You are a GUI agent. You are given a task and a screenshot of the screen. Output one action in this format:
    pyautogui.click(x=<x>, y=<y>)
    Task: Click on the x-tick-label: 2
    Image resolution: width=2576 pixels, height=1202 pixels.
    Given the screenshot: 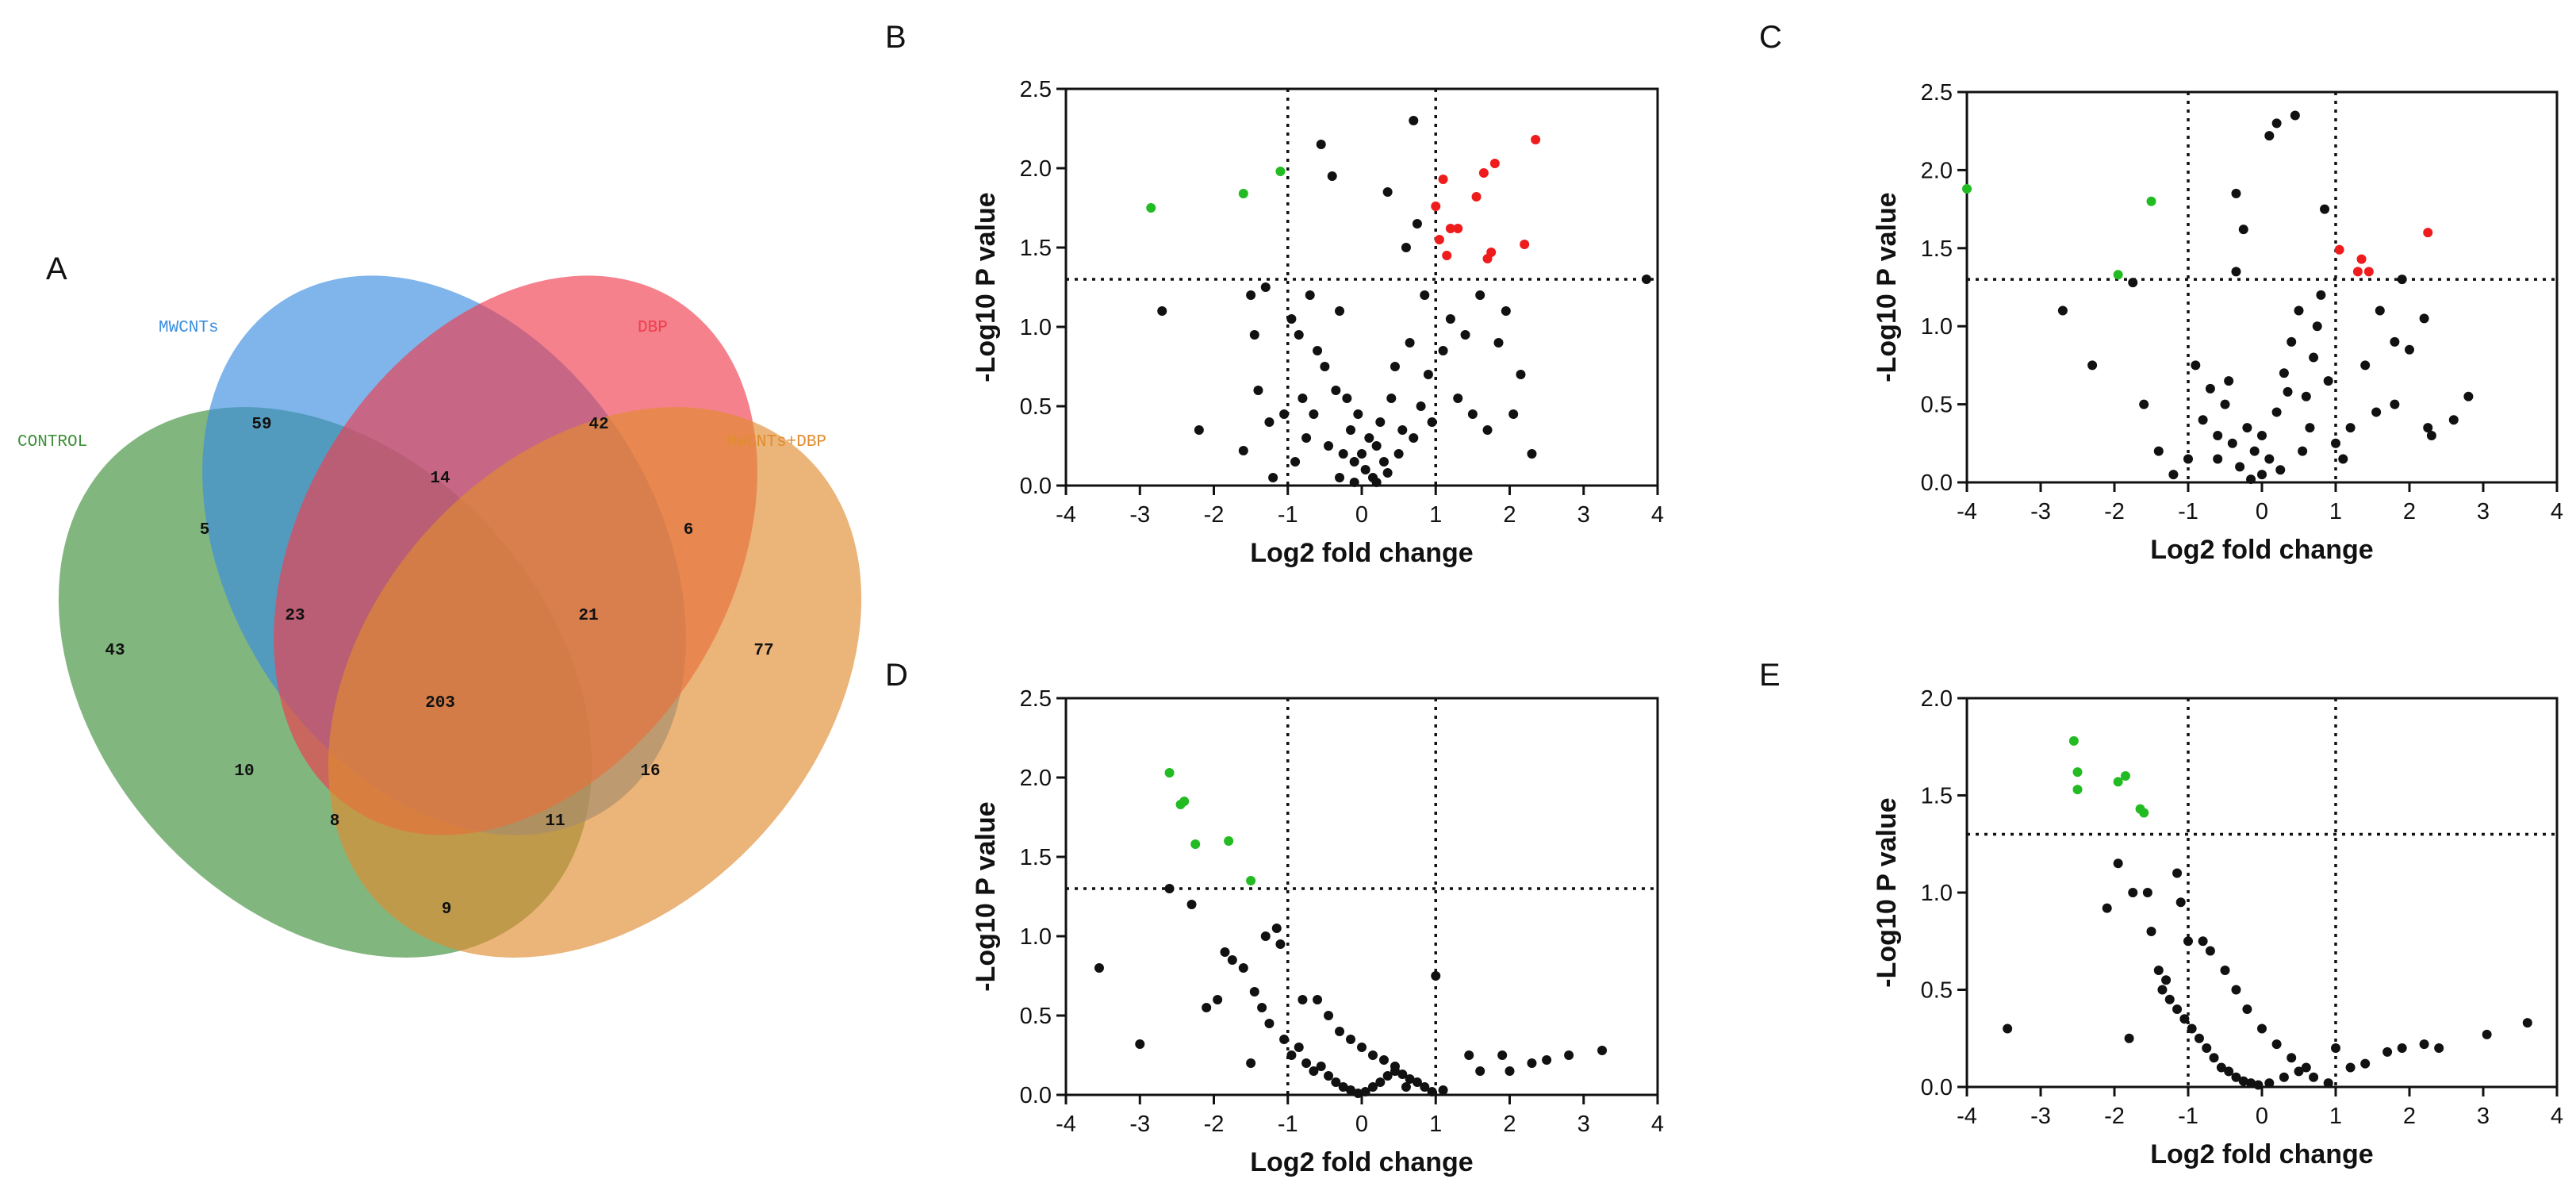 What is the action you would take?
    pyautogui.click(x=2409, y=511)
    